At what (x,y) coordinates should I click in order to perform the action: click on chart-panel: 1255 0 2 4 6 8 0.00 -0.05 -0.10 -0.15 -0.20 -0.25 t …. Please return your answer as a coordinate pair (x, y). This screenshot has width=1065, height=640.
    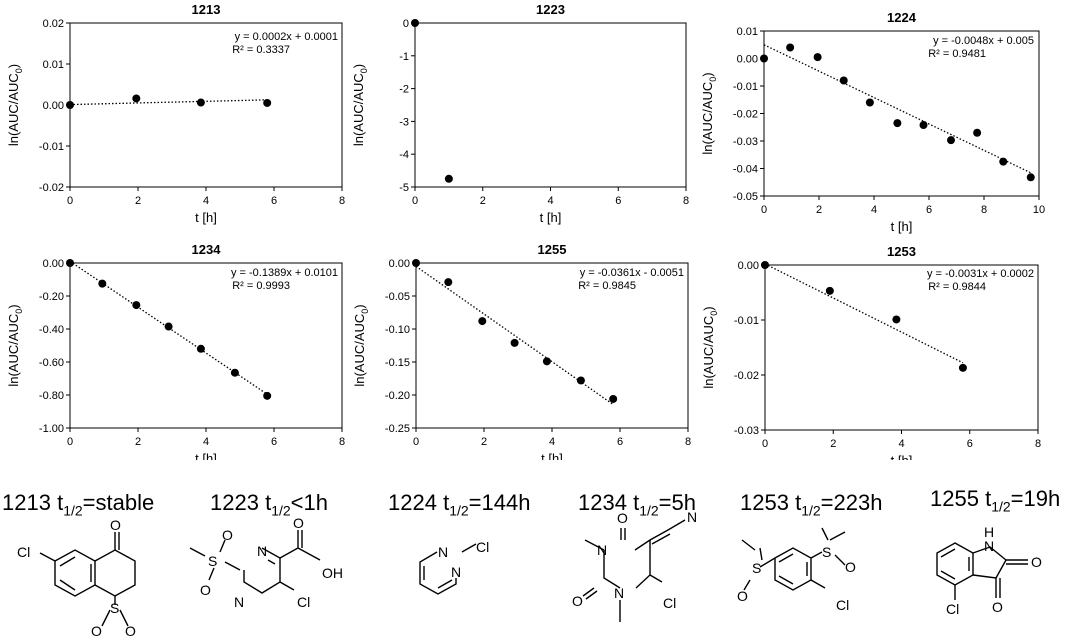
    Looking at the image, I should click on (521, 351).